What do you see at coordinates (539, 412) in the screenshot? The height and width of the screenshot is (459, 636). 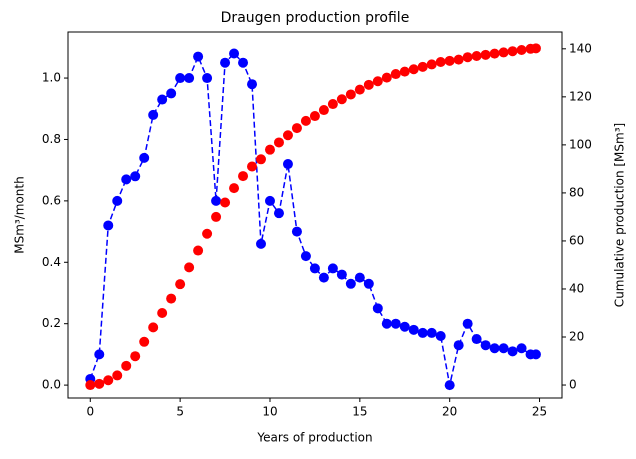 I see `x-tick-label: 25` at bounding box center [539, 412].